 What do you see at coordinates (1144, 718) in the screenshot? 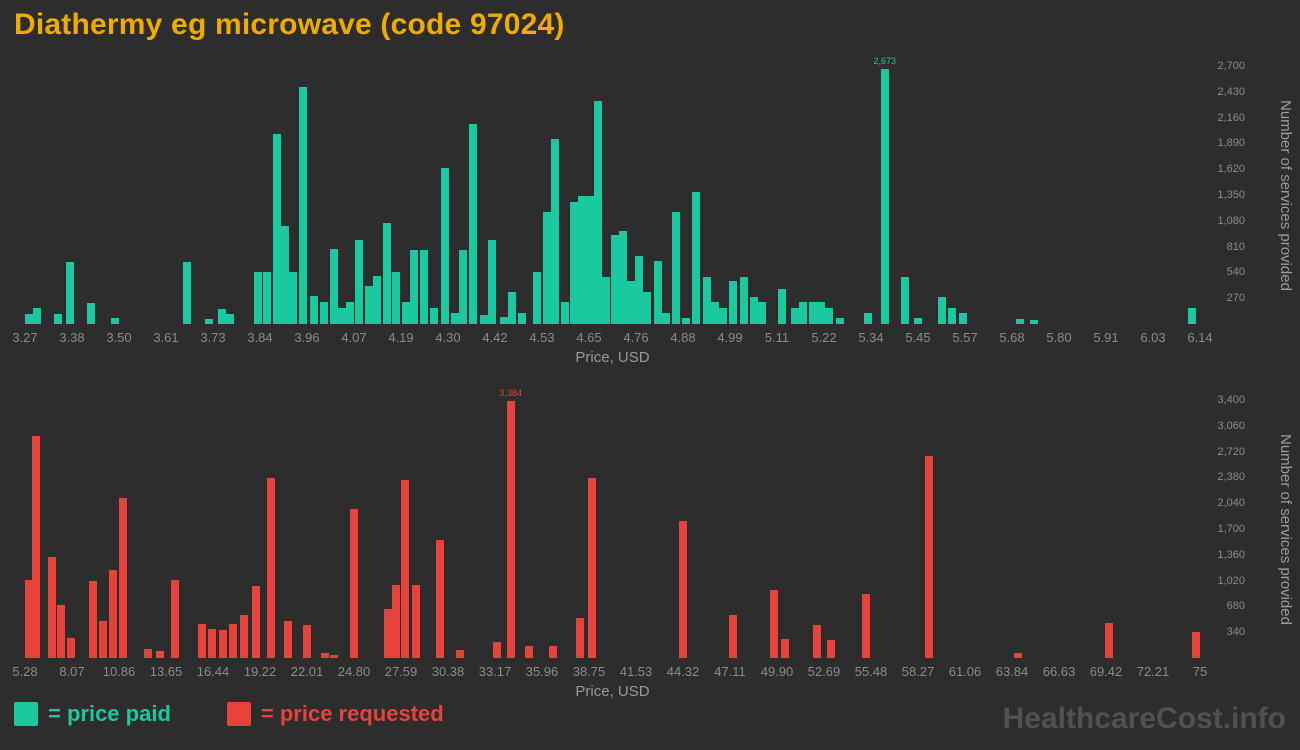
I see `watermark: HealthcareCost.info` at bounding box center [1144, 718].